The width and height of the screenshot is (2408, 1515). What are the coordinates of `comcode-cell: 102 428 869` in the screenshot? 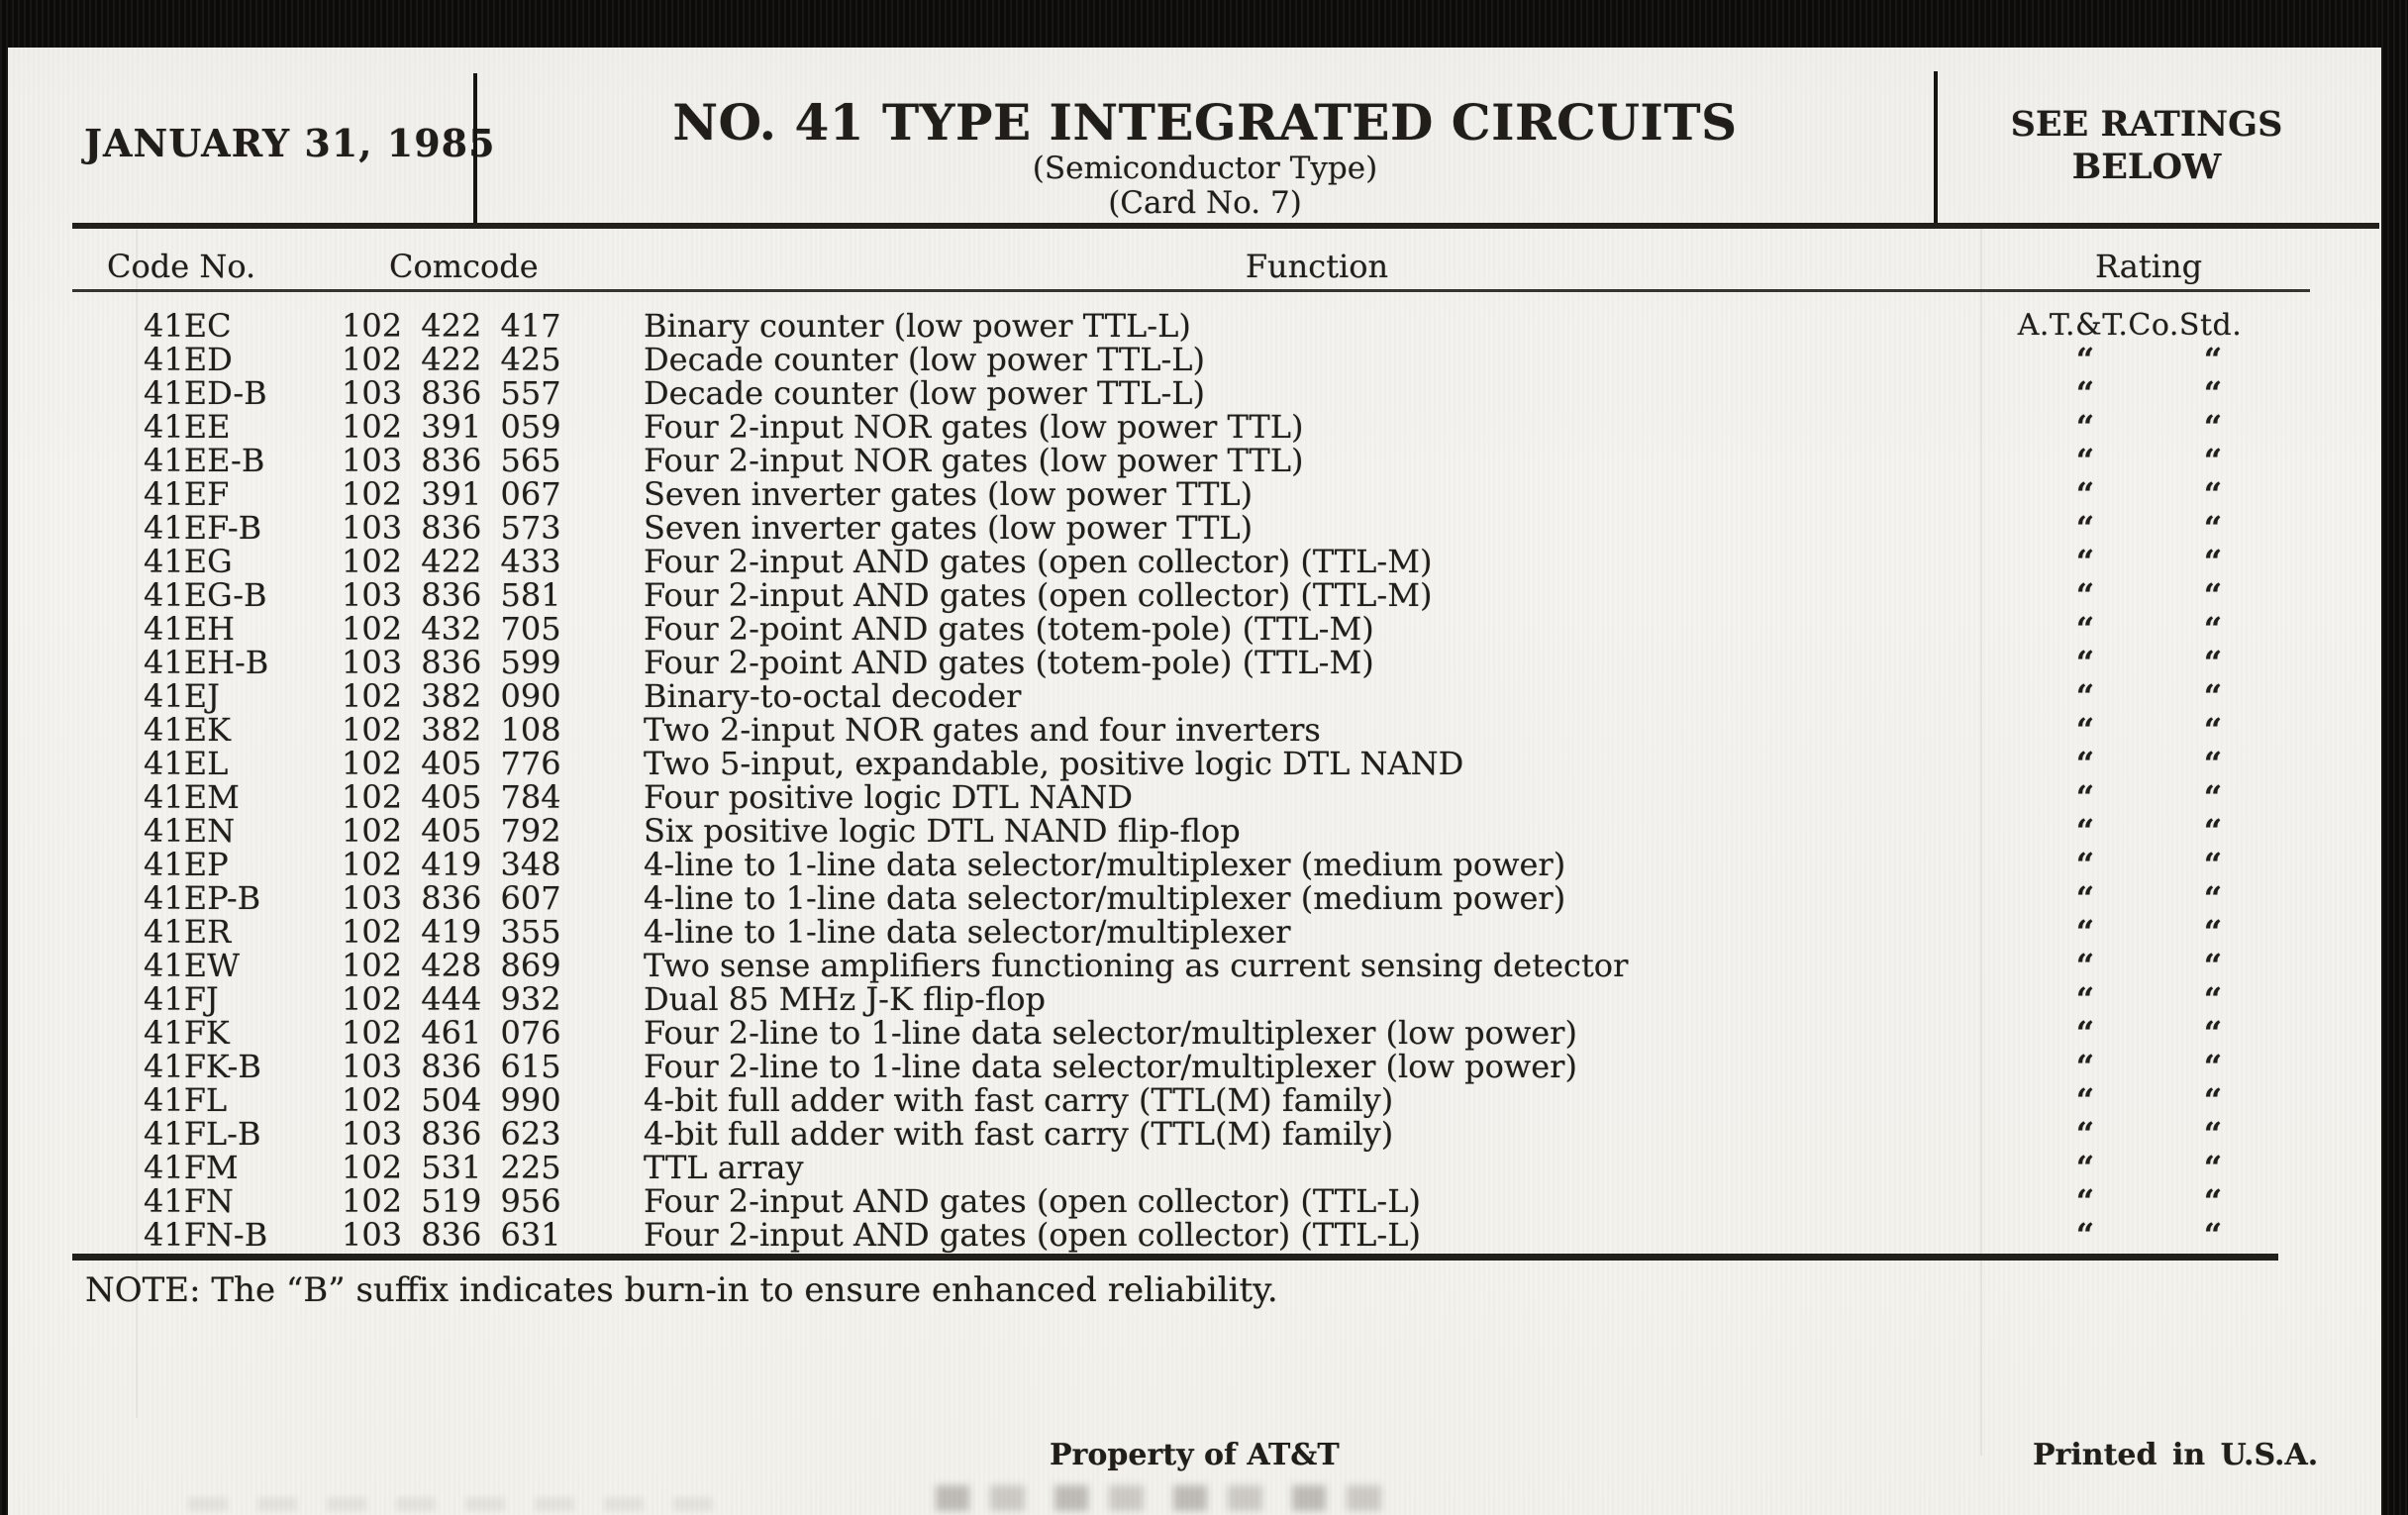 It's located at (451, 965).